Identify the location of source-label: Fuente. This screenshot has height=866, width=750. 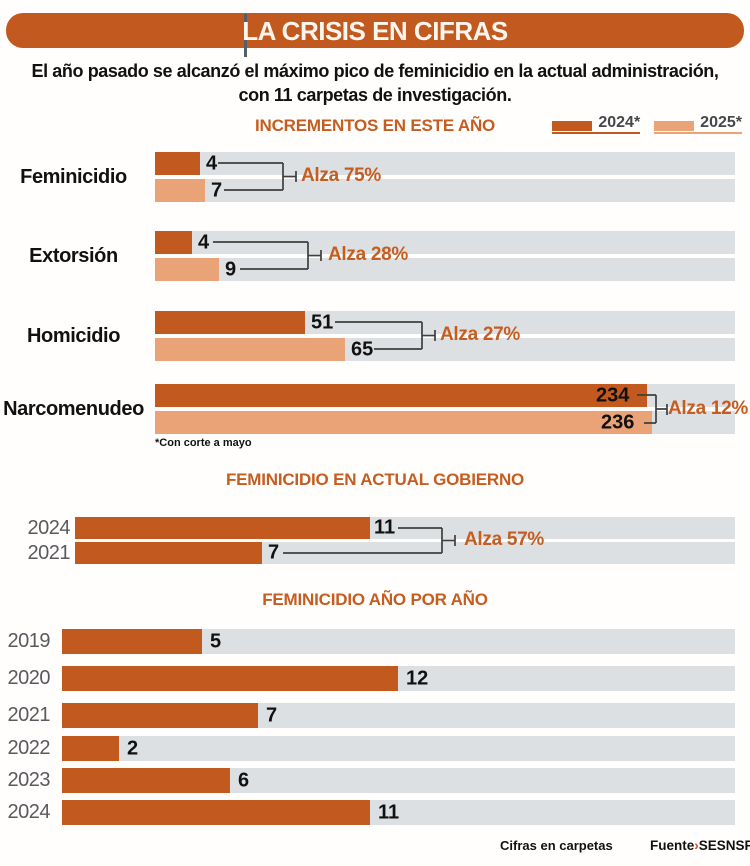
(672, 845).